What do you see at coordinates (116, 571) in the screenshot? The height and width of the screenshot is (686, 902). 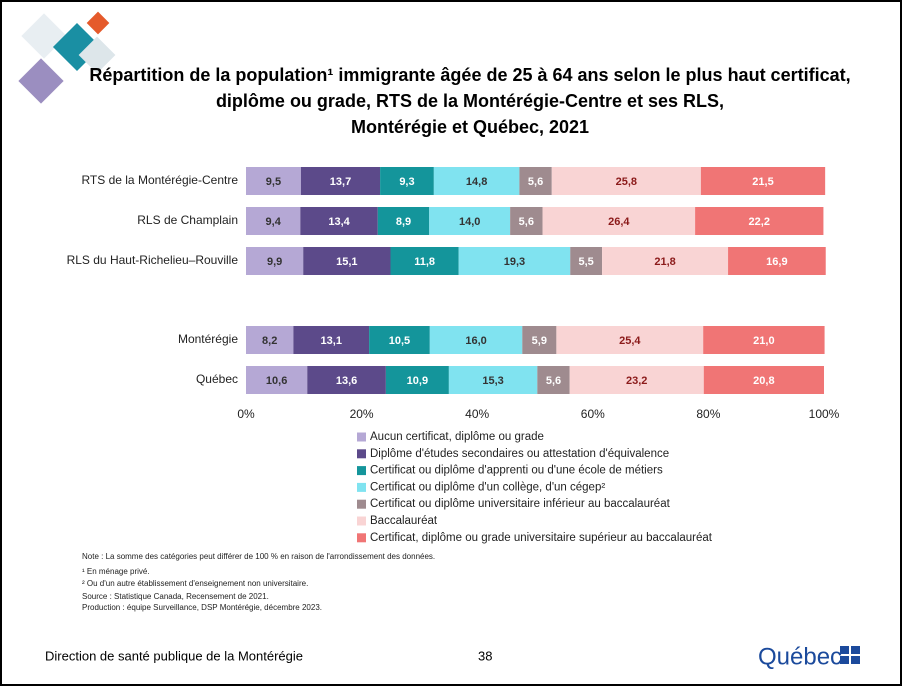 I see `note: ¹ En ménage privé.` at bounding box center [116, 571].